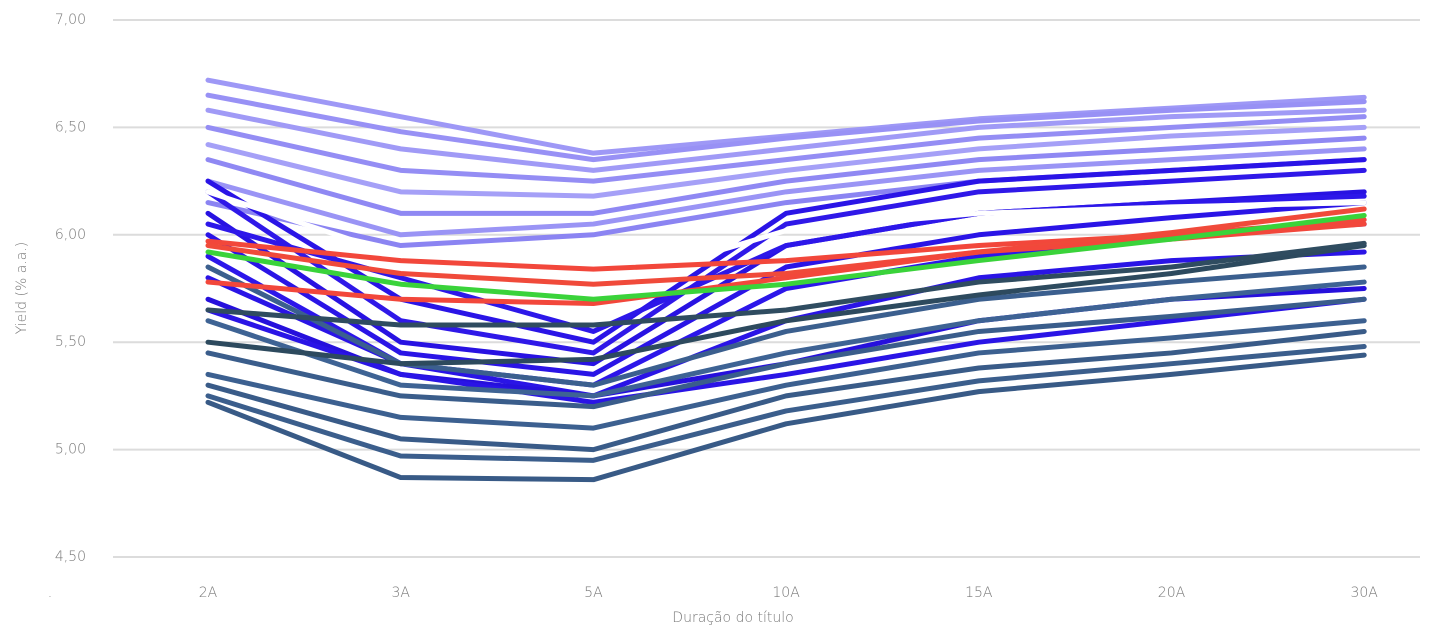 The height and width of the screenshot is (626, 1451). I want to click on y-tick-label: 7,00, so click(70, 20).